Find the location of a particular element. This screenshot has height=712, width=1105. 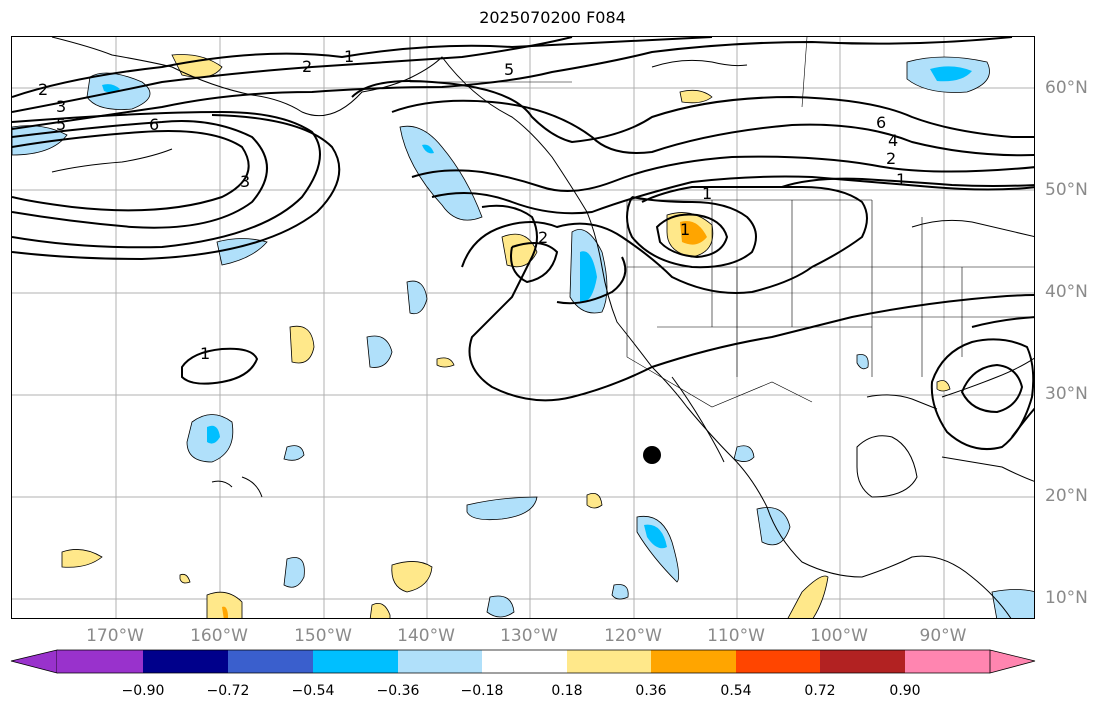

lon-label: 90°W is located at coordinates (943, 636).